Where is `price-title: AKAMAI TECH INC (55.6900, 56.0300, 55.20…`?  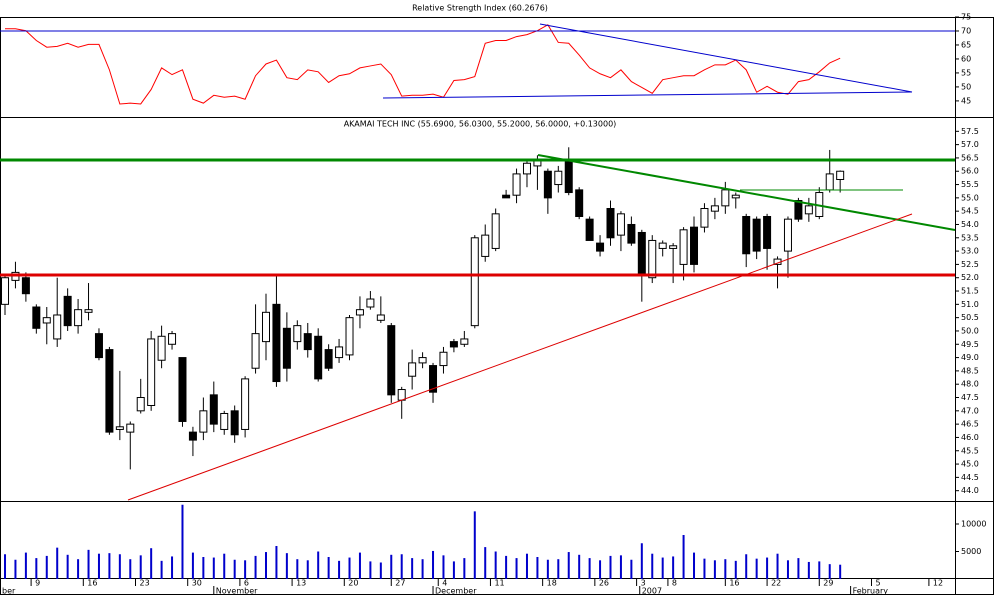
price-title: AKAMAI TECH INC (55.6900, 56.0300, 55.20… is located at coordinates (480, 124).